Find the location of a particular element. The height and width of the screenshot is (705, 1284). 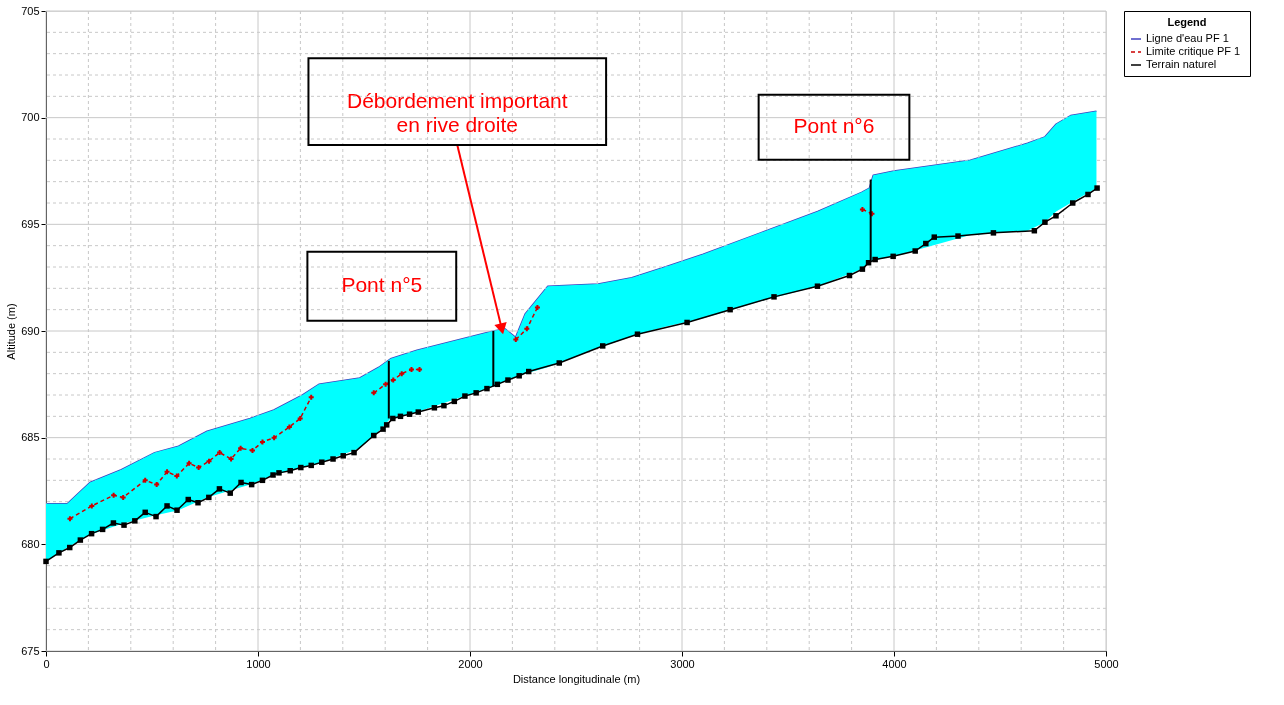

annotation: Débordement important en rive droite is located at coordinates (457, 112).